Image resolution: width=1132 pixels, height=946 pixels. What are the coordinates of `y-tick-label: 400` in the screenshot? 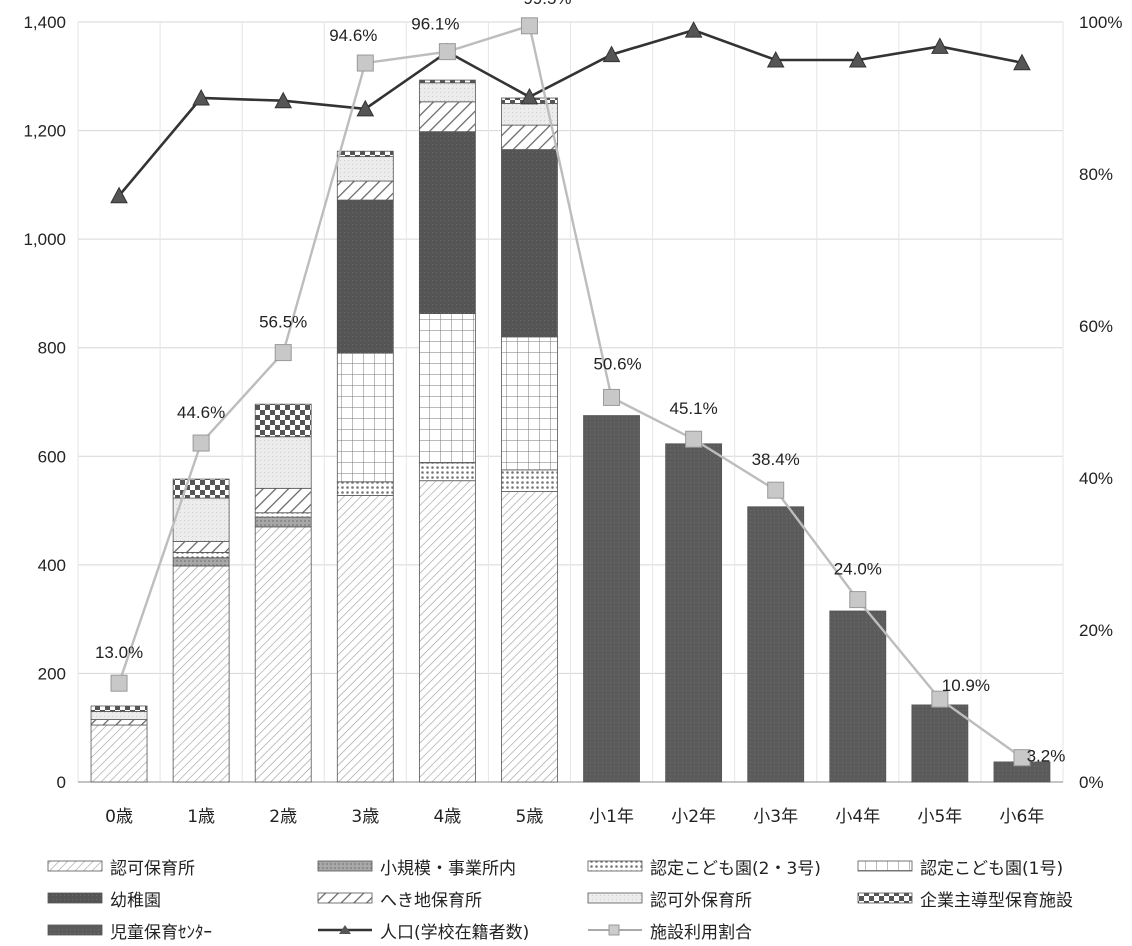 It's located at (52, 565).